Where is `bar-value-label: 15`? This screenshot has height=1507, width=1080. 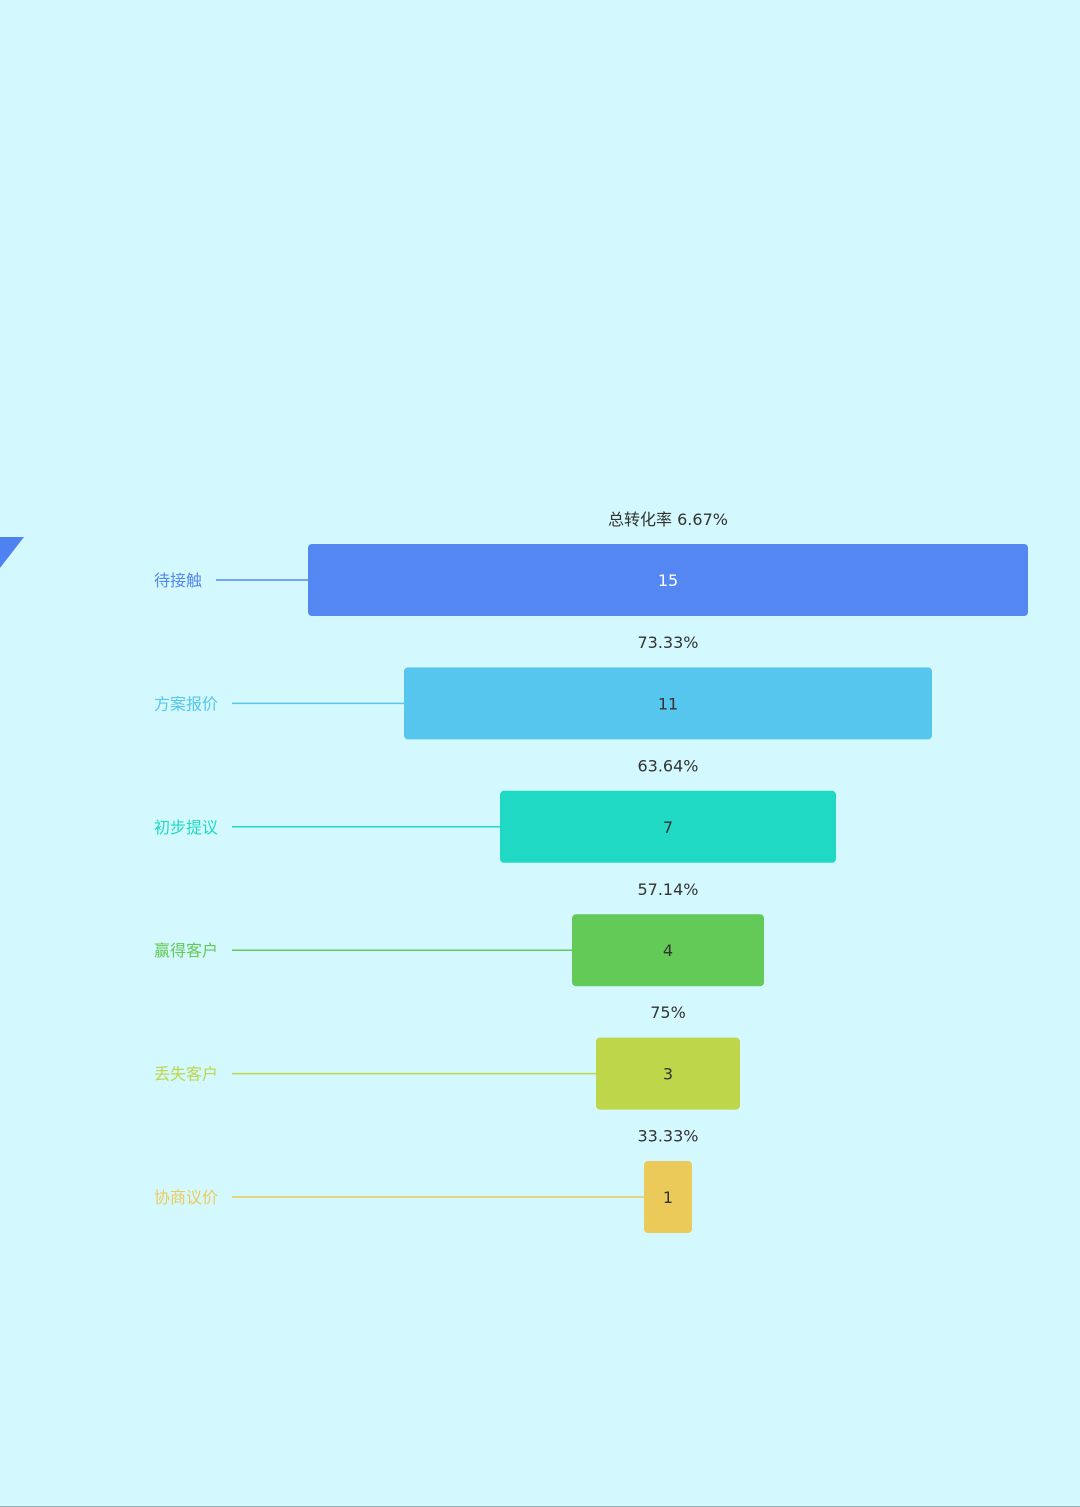 bar-value-label: 15 is located at coordinates (668, 580).